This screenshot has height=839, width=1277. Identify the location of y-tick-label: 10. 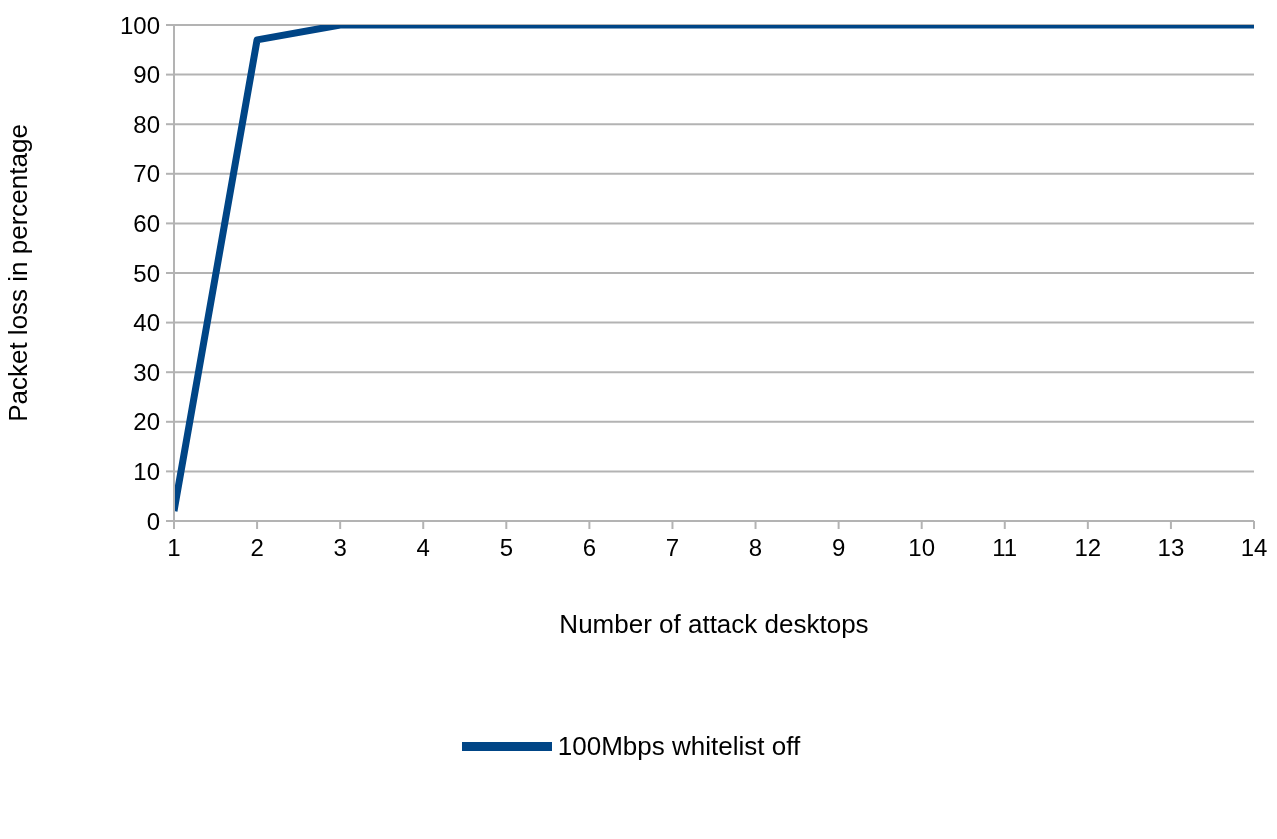
(146, 471).